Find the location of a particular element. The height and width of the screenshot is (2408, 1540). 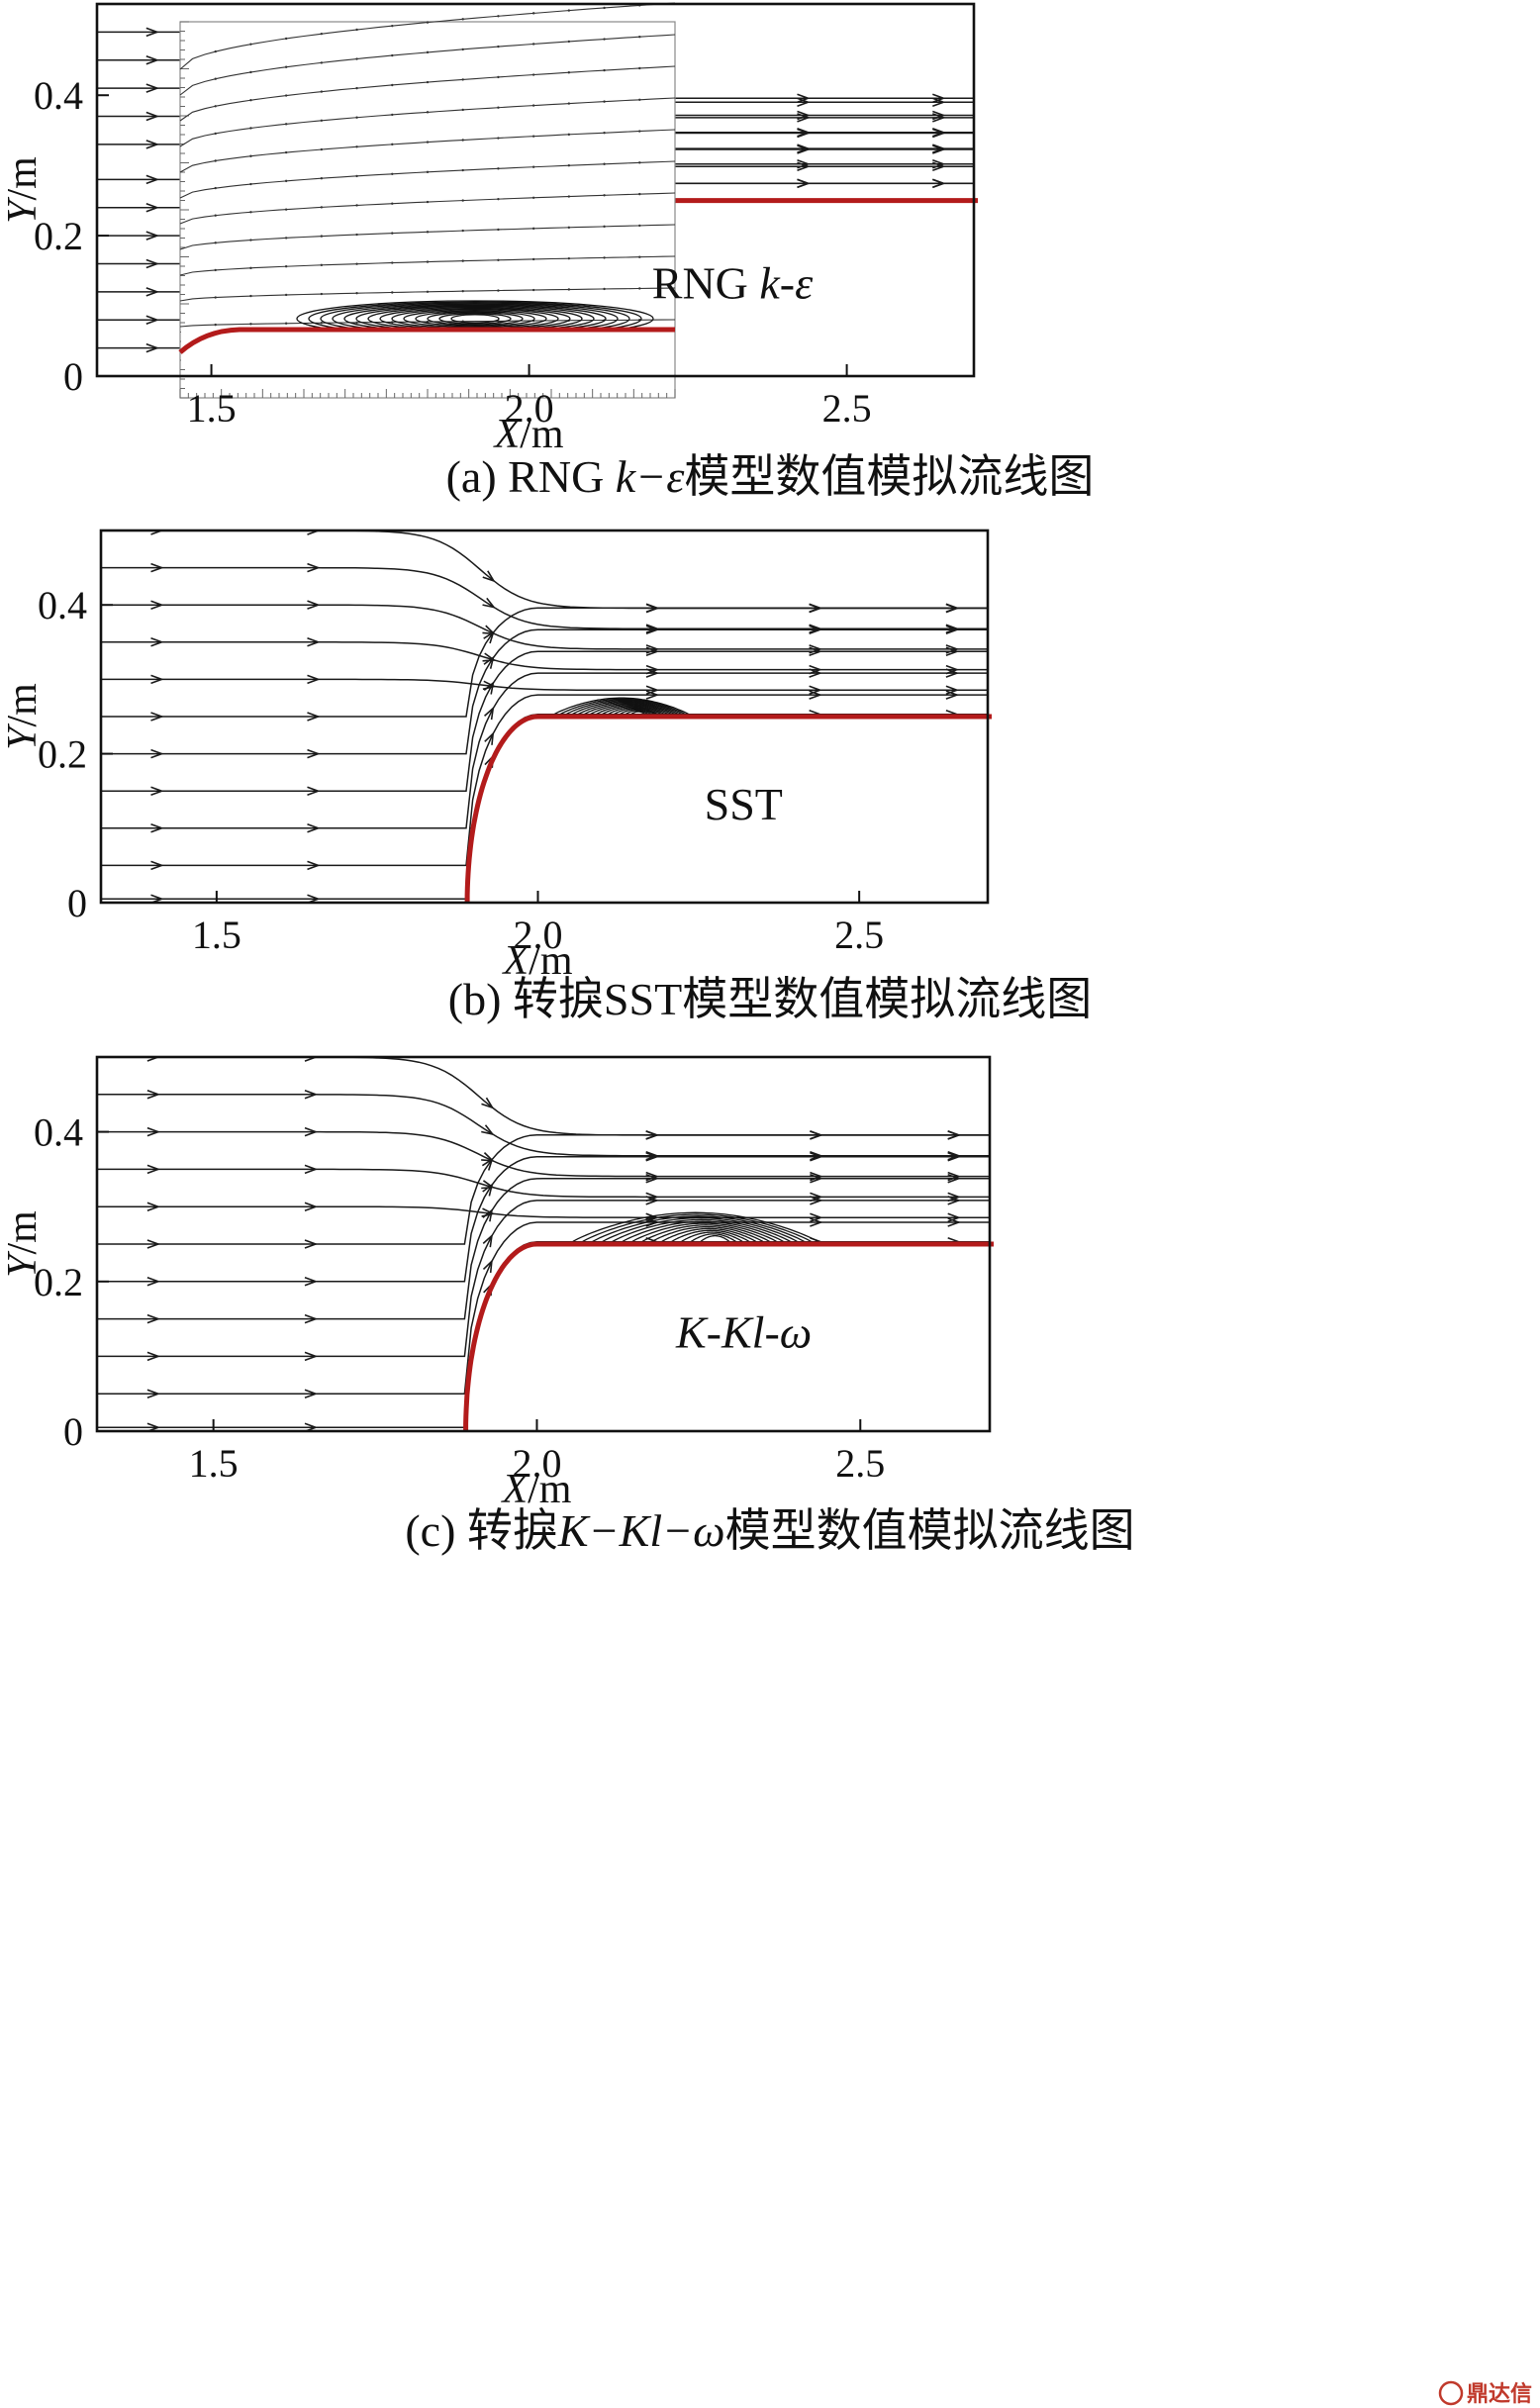

watermark-text: 鼎达信 is located at coordinates (1499, 2394).